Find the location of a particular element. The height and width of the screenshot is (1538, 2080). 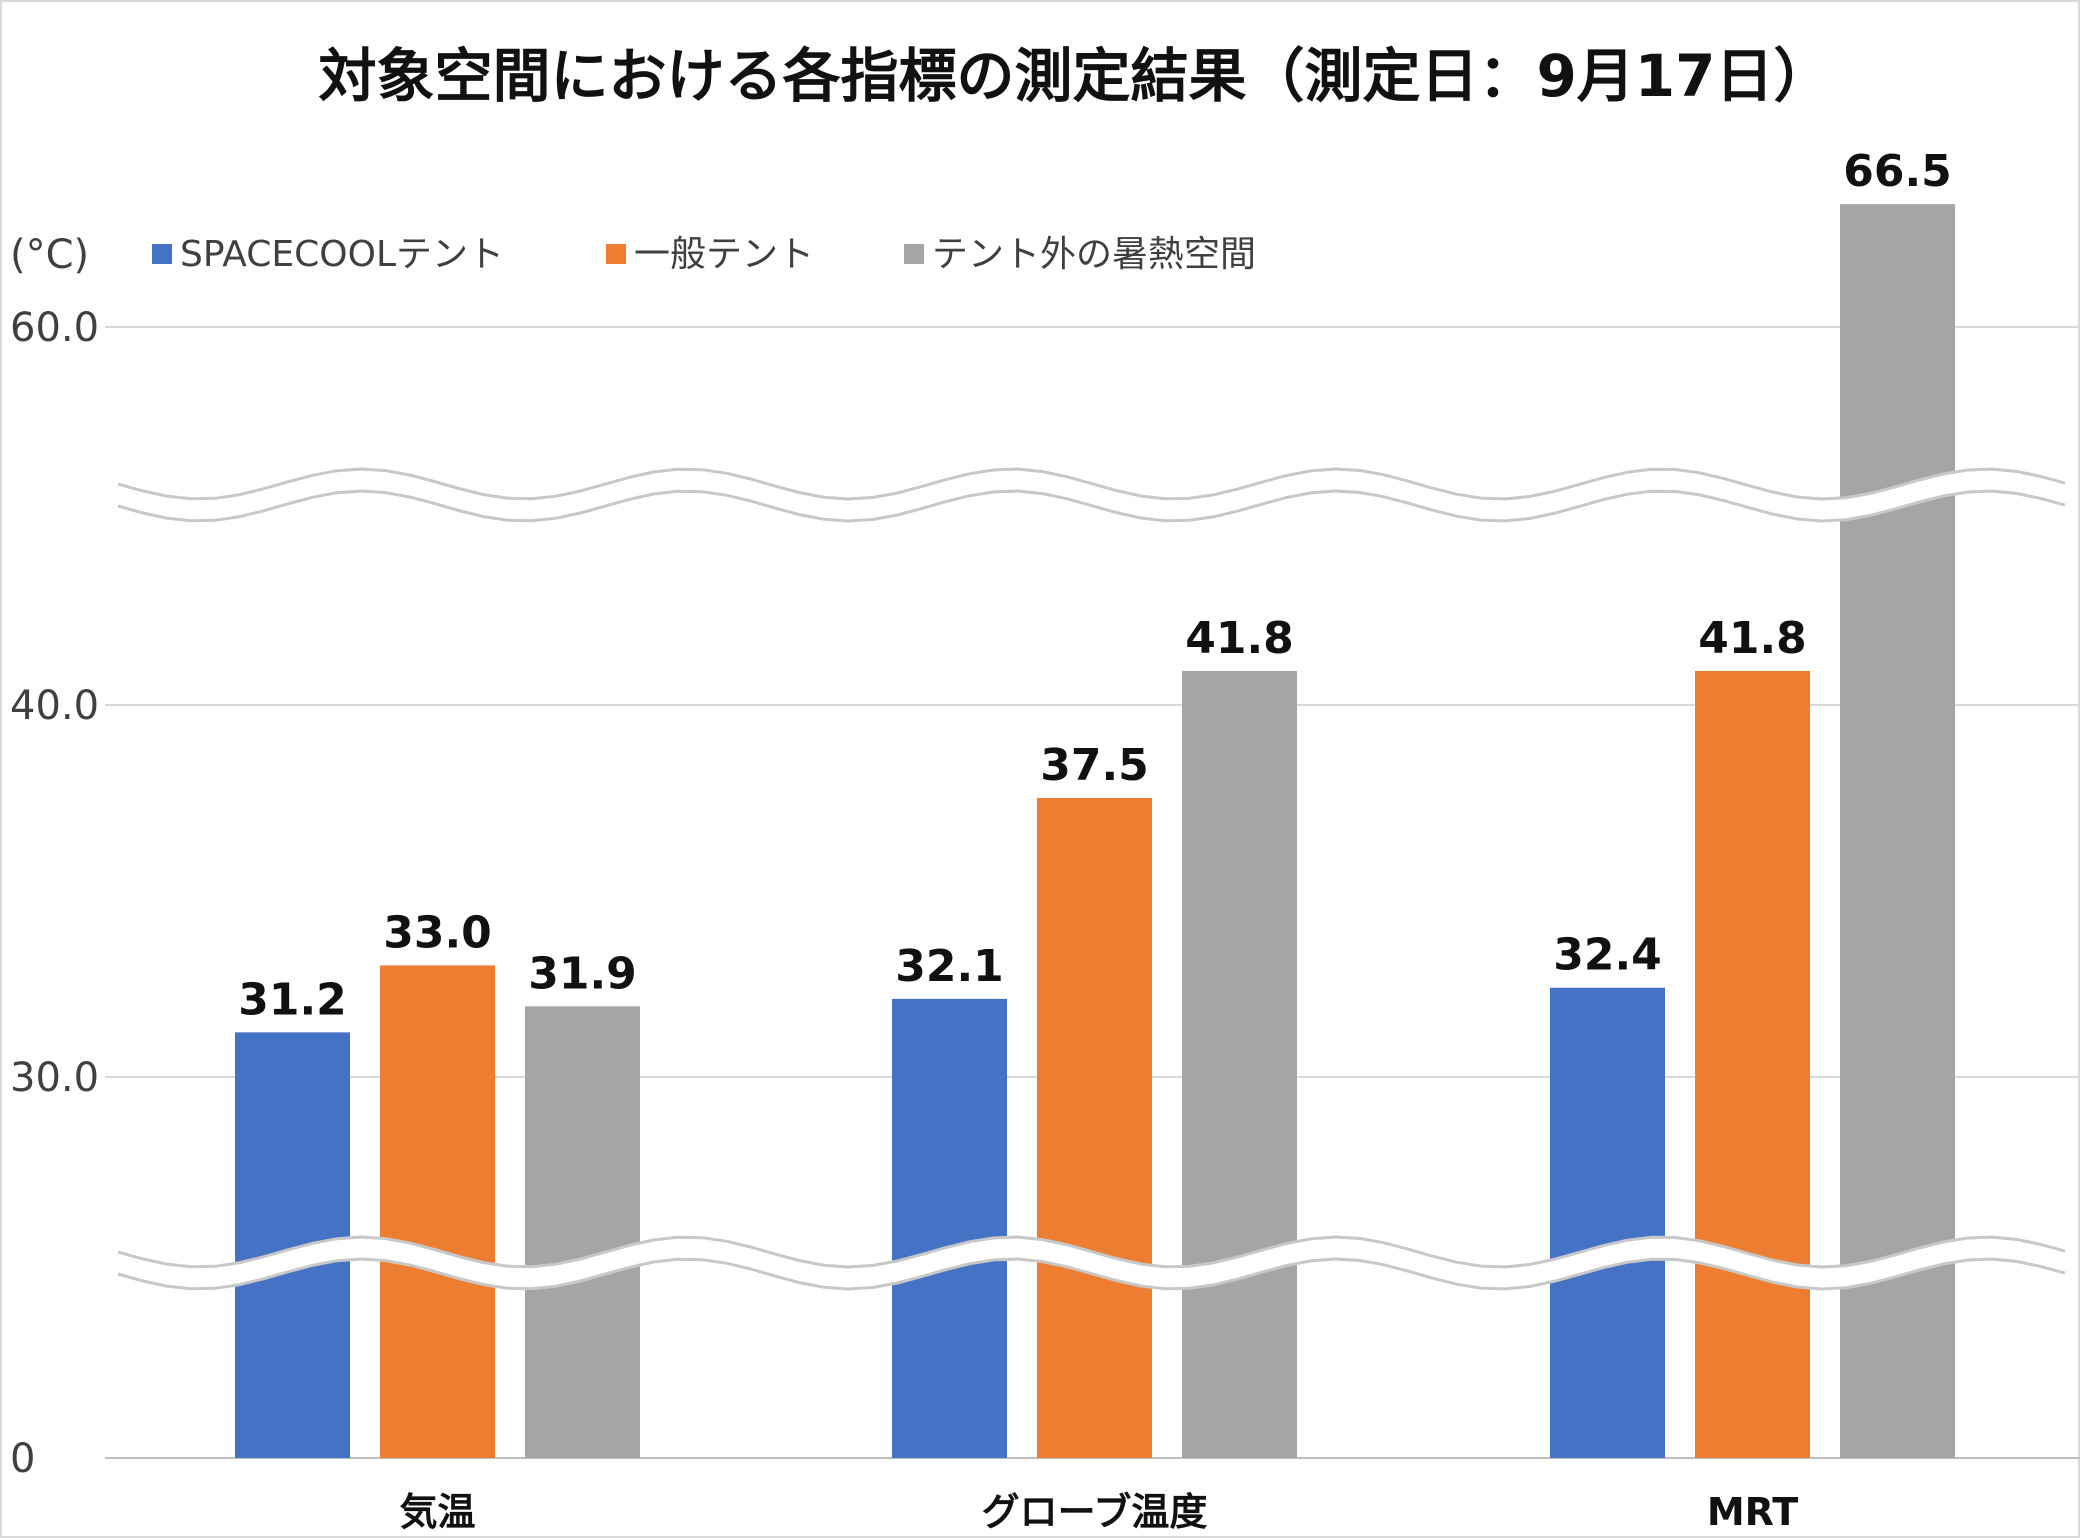

category-label: グローブ温度 is located at coordinates (1095, 1512).